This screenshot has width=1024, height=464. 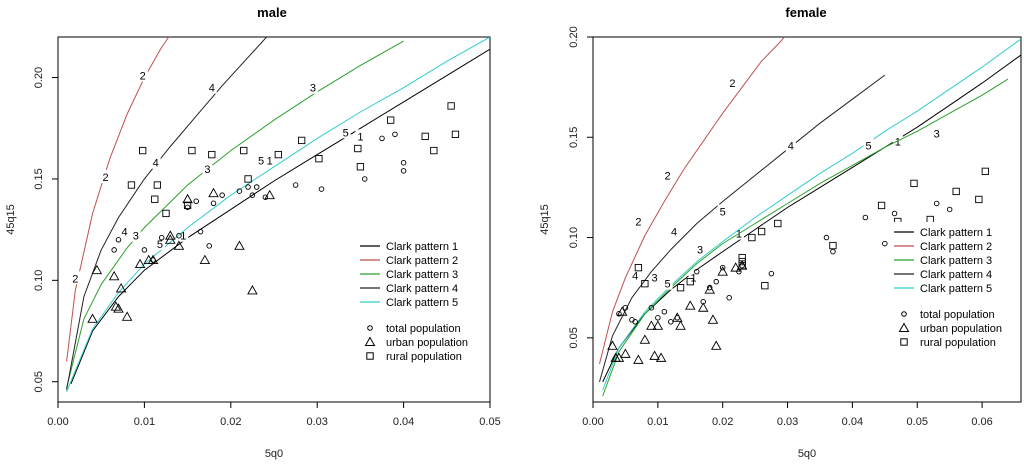 I want to click on y-tick-label: 0.20, so click(x=39, y=77).